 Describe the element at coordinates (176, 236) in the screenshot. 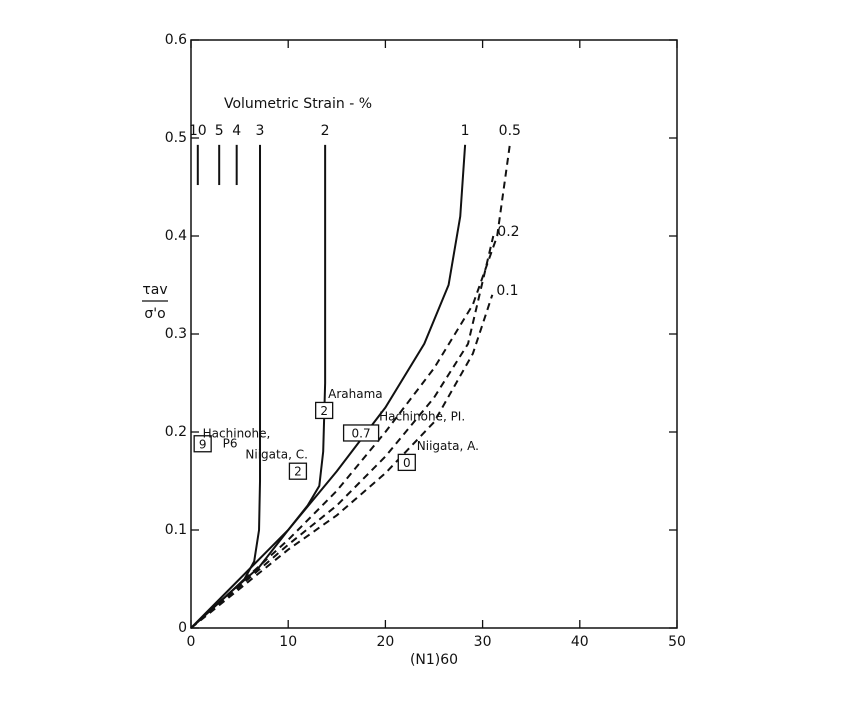

I see `y-tick-label: 0.4` at that location.